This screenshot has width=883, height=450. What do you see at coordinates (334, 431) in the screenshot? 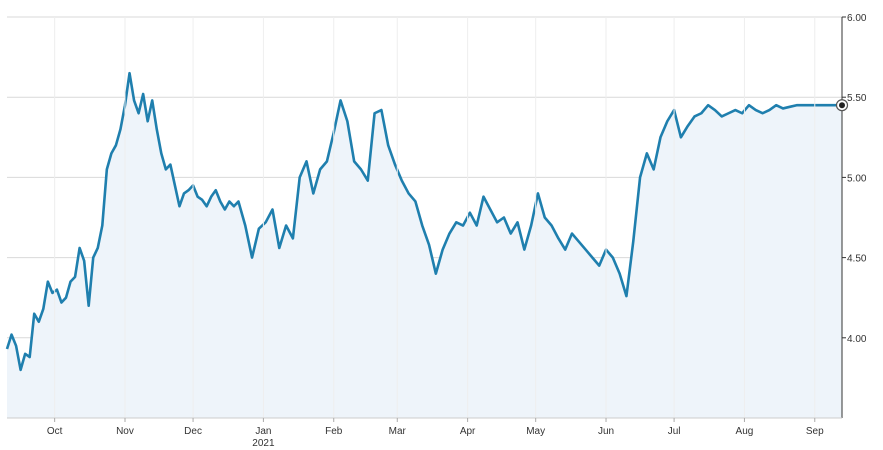
I see `x-tick-label-4: Feb` at bounding box center [334, 431].